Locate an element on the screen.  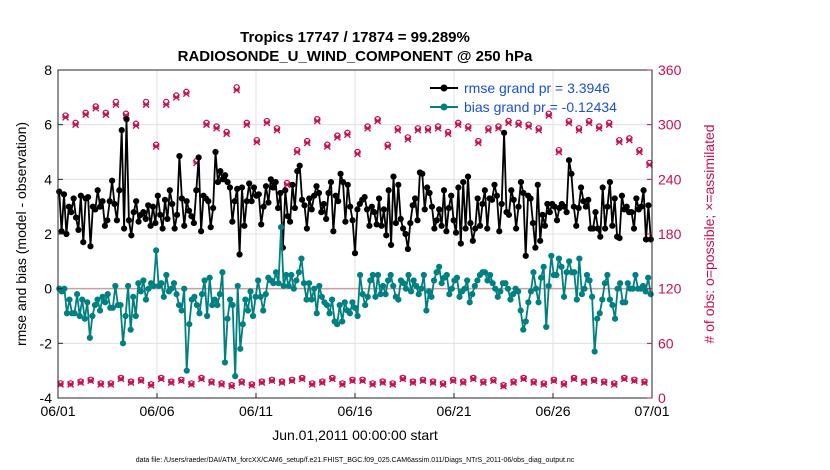
chart-title: Tropics 17747 / 17874 = 99.289% is located at coordinates (355, 37).